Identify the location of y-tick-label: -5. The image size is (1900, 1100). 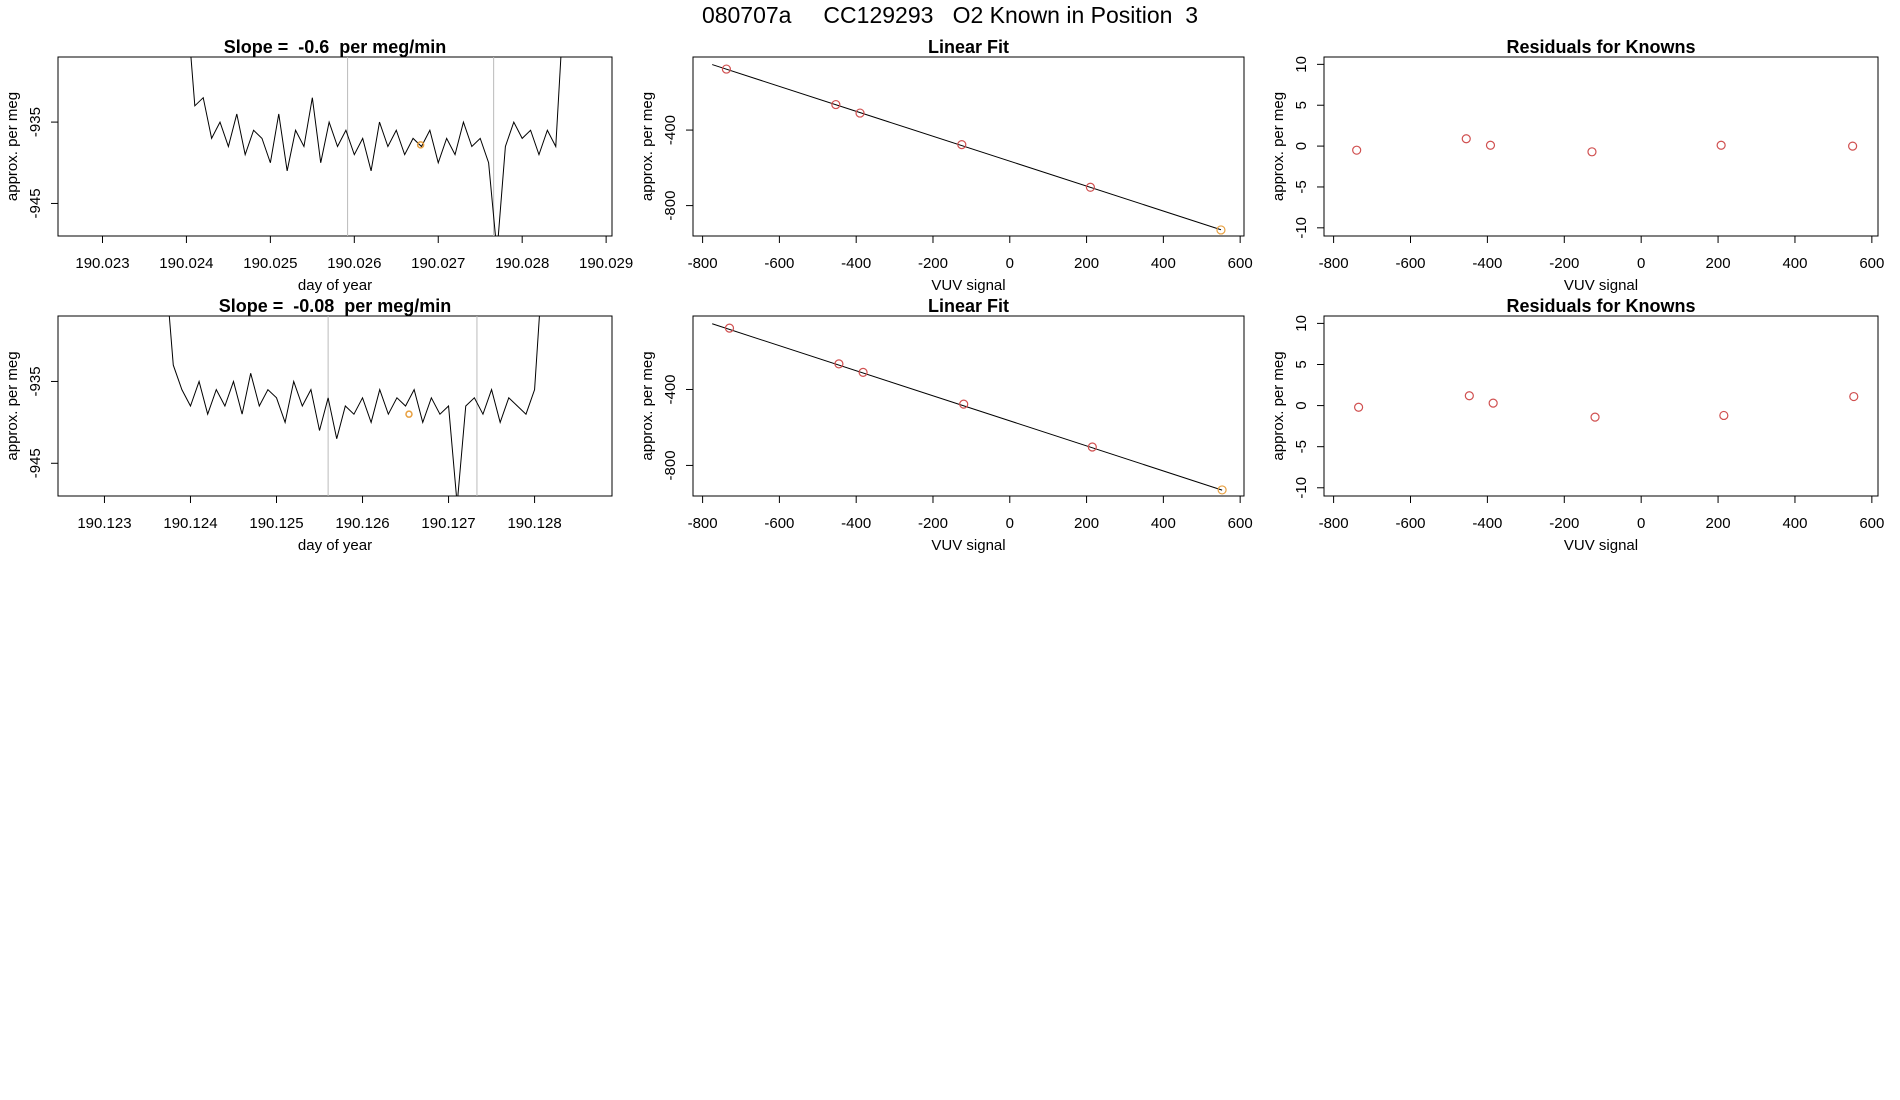
(1301, 446).